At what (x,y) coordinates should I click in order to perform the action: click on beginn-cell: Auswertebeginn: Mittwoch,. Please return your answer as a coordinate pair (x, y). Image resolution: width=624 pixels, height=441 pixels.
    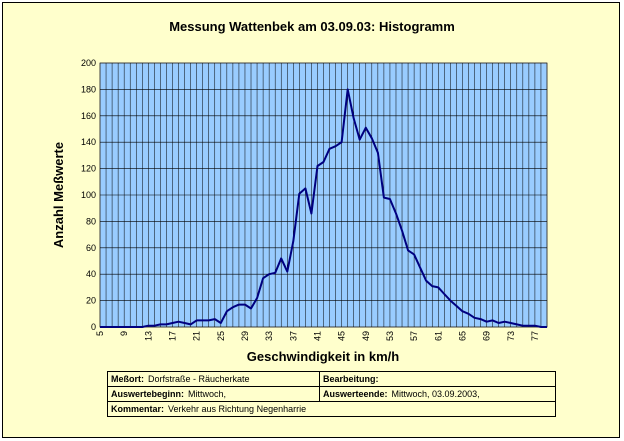
    Looking at the image, I should click on (213, 394).